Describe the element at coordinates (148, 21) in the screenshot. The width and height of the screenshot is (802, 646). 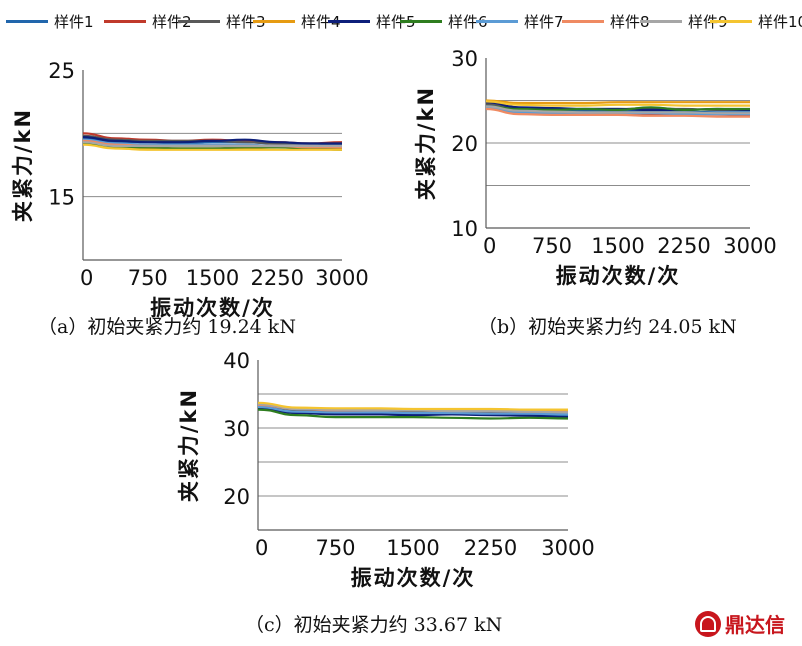
I see `legend-item-2: 样件2` at that location.